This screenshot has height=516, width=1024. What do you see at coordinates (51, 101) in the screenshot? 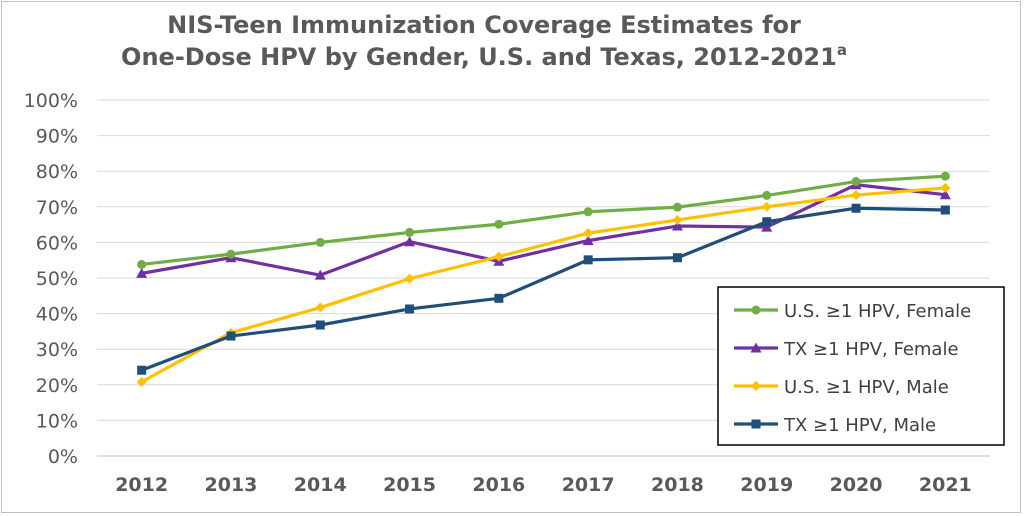
I see `y-tick-label: 100%` at bounding box center [51, 101].